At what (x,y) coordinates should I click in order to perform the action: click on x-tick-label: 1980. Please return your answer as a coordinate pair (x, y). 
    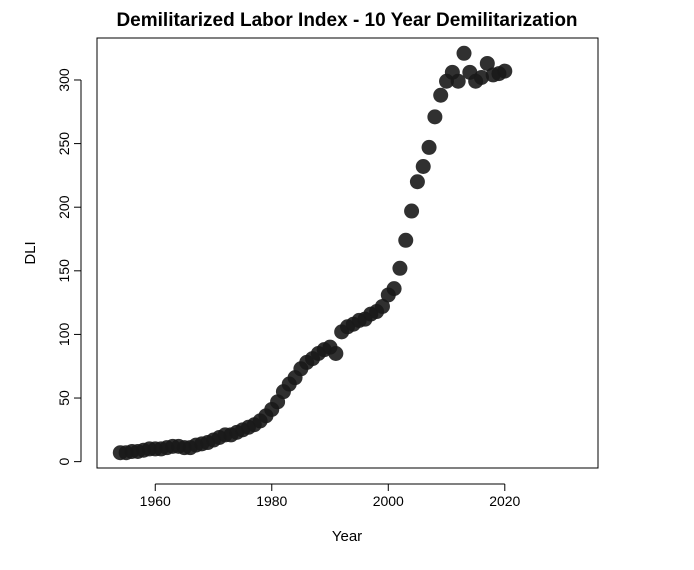
    Looking at the image, I should click on (271, 501).